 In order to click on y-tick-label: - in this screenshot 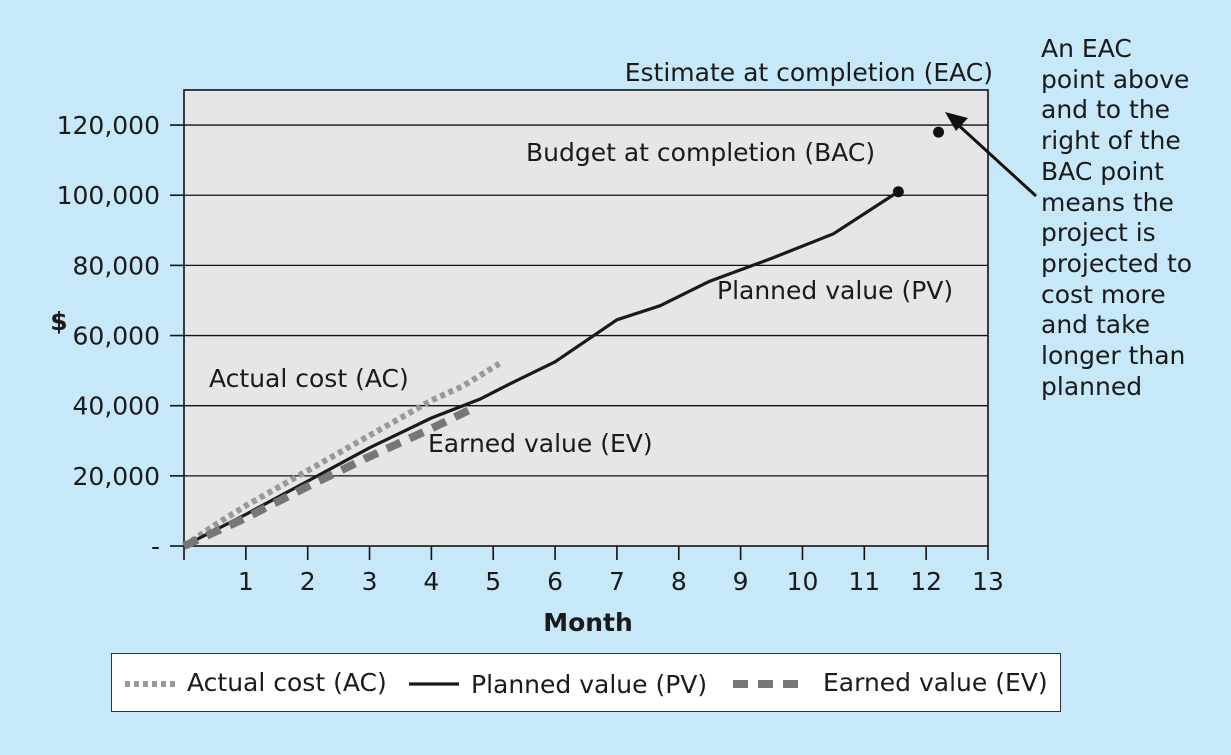, I will do `click(155, 546)`.